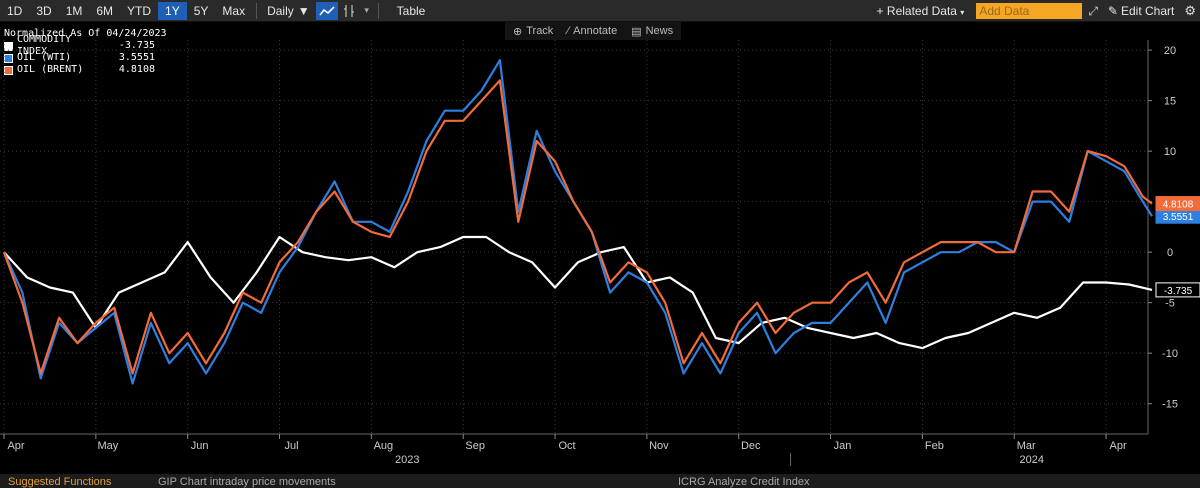  What do you see at coordinates (105, 10) in the screenshot?
I see `period-button-6m: 6M` at bounding box center [105, 10].